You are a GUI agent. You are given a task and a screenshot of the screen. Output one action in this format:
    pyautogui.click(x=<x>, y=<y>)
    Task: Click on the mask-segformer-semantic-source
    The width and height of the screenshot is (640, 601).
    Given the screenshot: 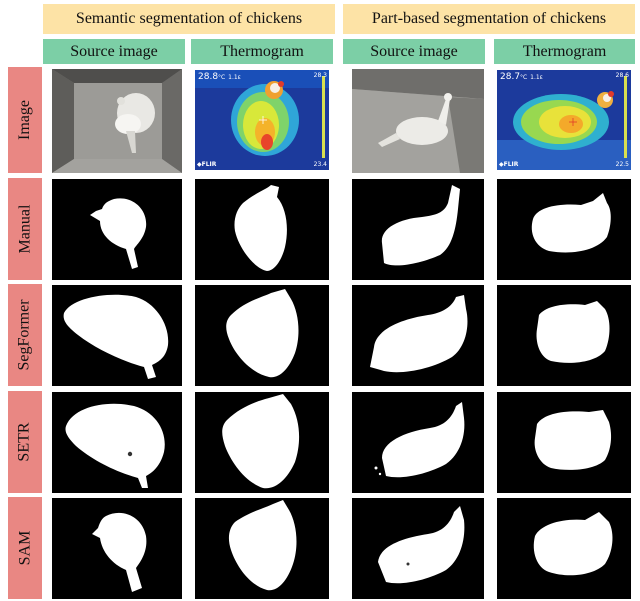 What is the action you would take?
    pyautogui.click(x=117, y=335)
    